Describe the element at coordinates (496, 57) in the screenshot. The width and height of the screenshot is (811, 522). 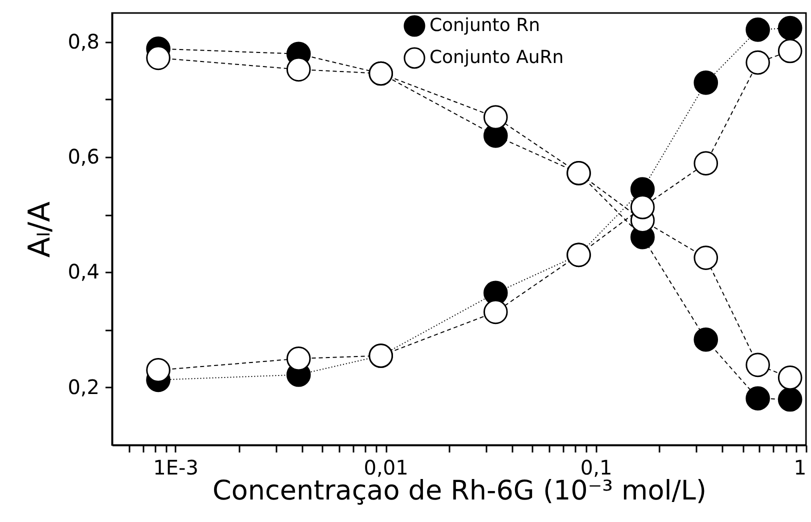
I see `legend-label: Conjunto AuRn` at that location.